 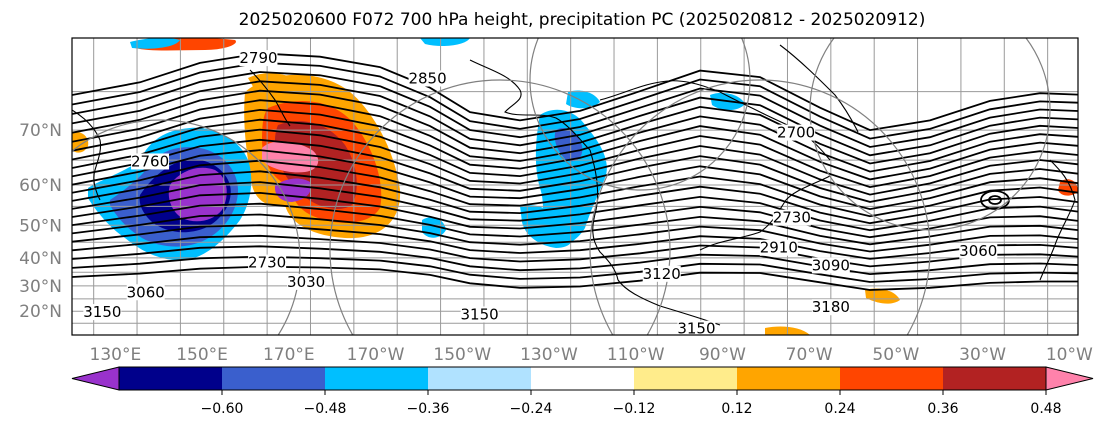 What do you see at coordinates (722, 355) in the screenshot?
I see `x-tick-label: 90°W` at bounding box center [722, 355].